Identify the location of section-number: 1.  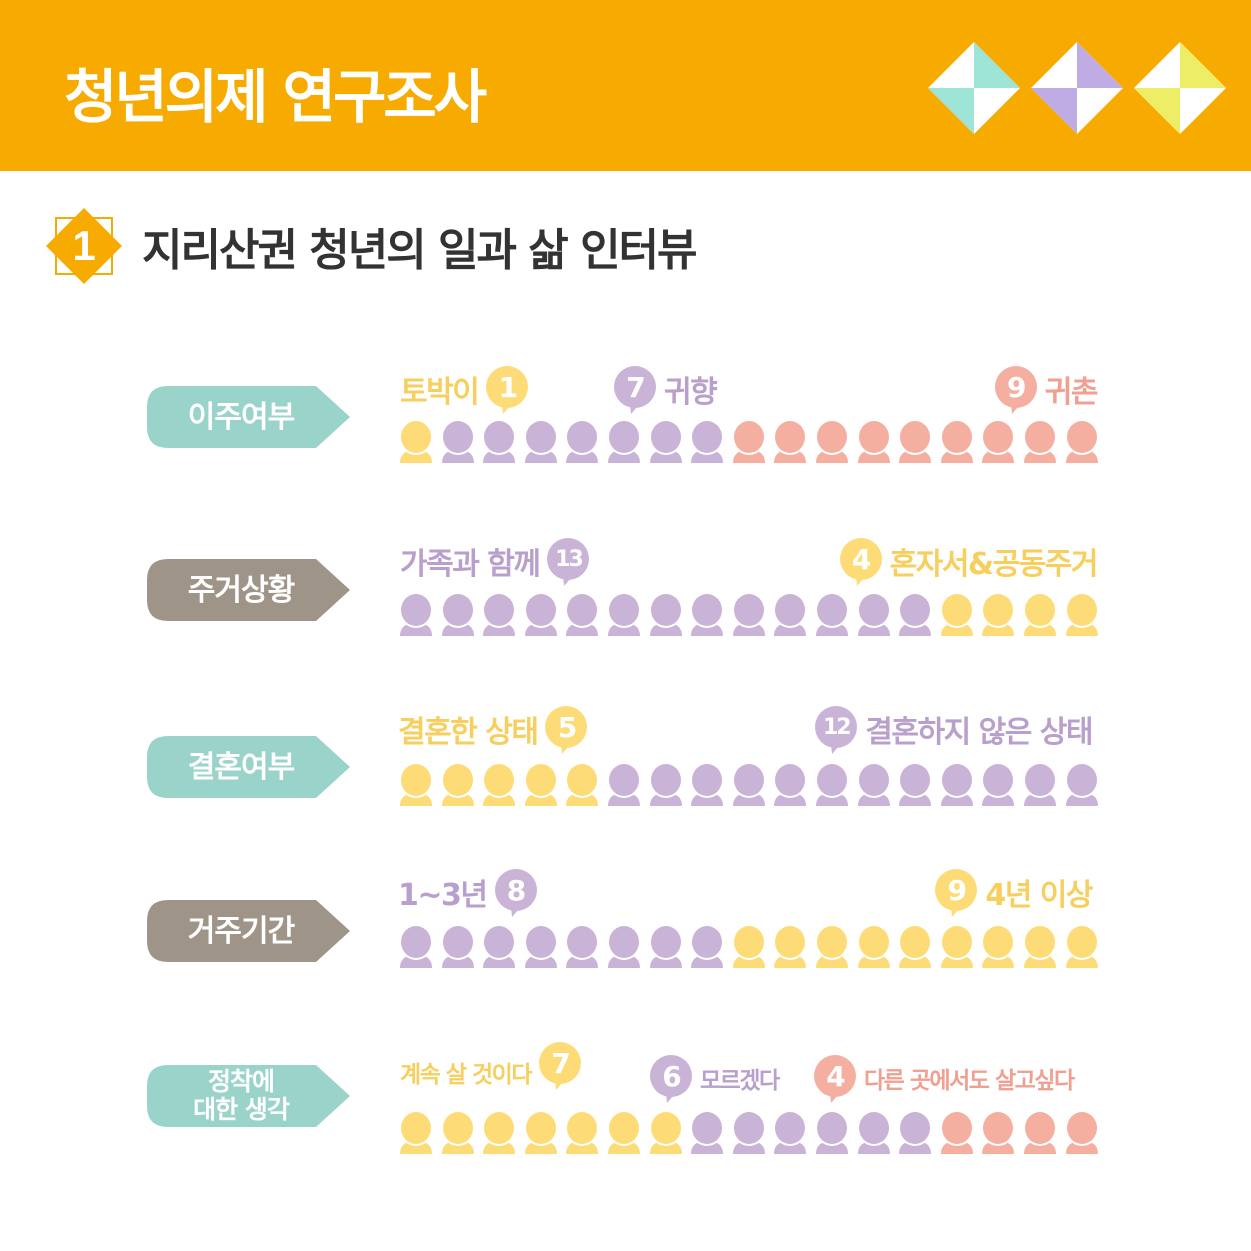
(83, 245).